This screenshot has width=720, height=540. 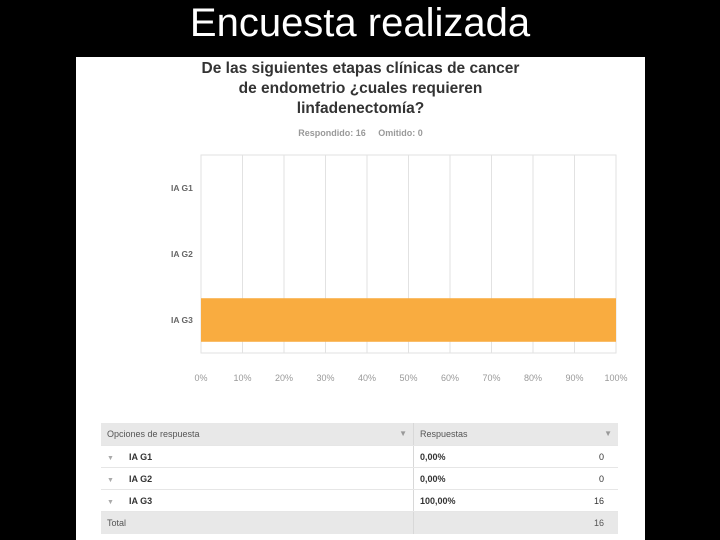 I want to click on table-row: ▼ IA G1 0,00% 0, so click(x=359, y=456).